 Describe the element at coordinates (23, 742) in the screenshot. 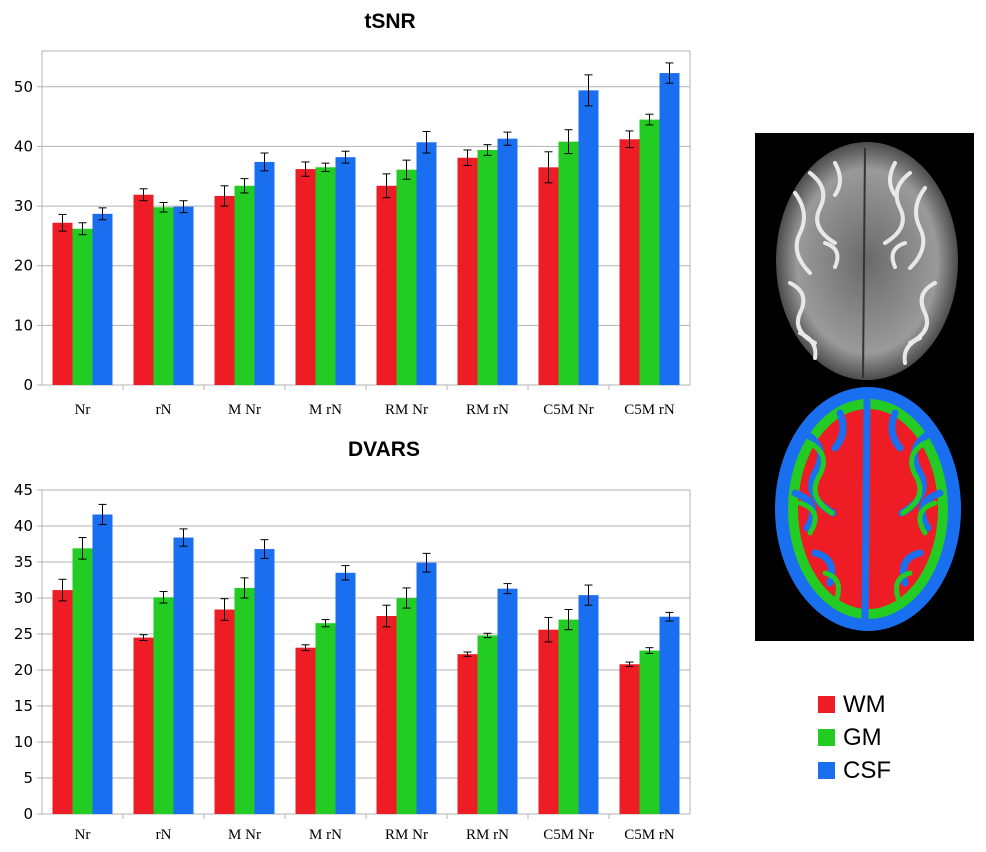

I see `dvars-ytick-label: 10` at that location.